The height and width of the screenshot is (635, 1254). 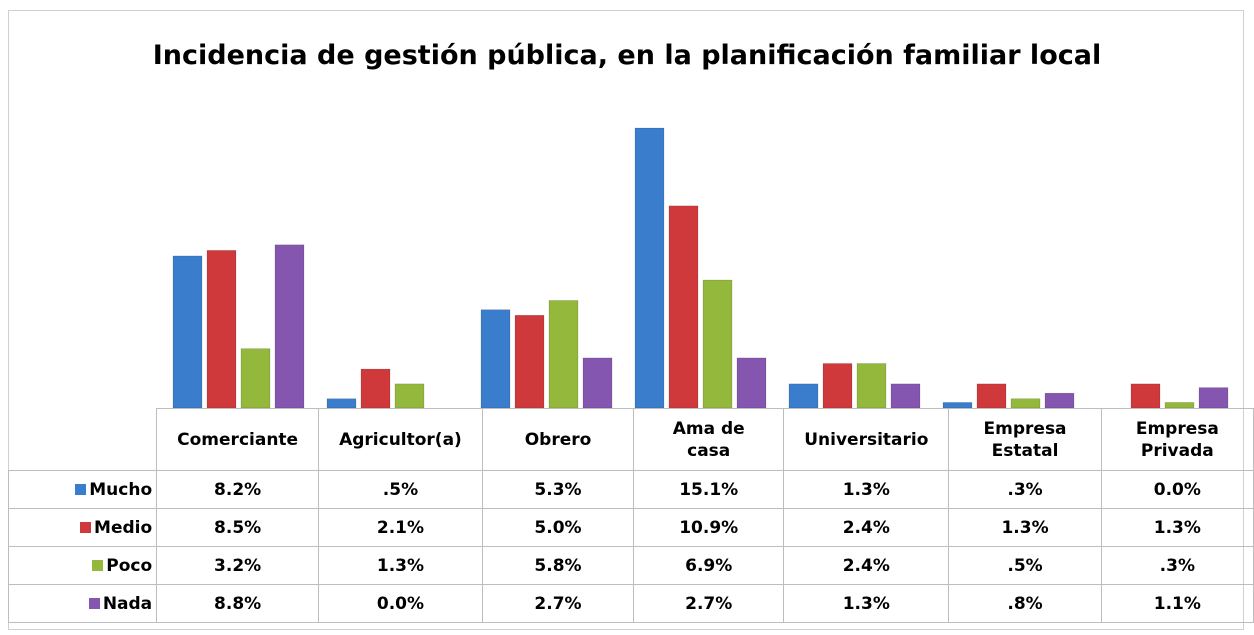 What do you see at coordinates (709, 527) in the screenshot?
I see `value-label: 10.9%` at bounding box center [709, 527].